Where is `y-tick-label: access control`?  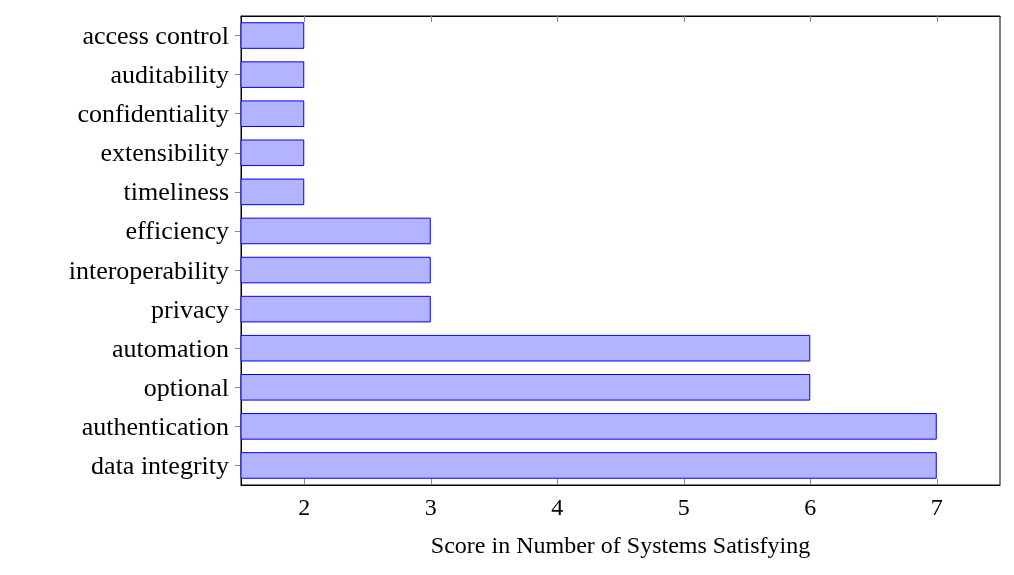 y-tick-label: access control is located at coordinates (155, 36).